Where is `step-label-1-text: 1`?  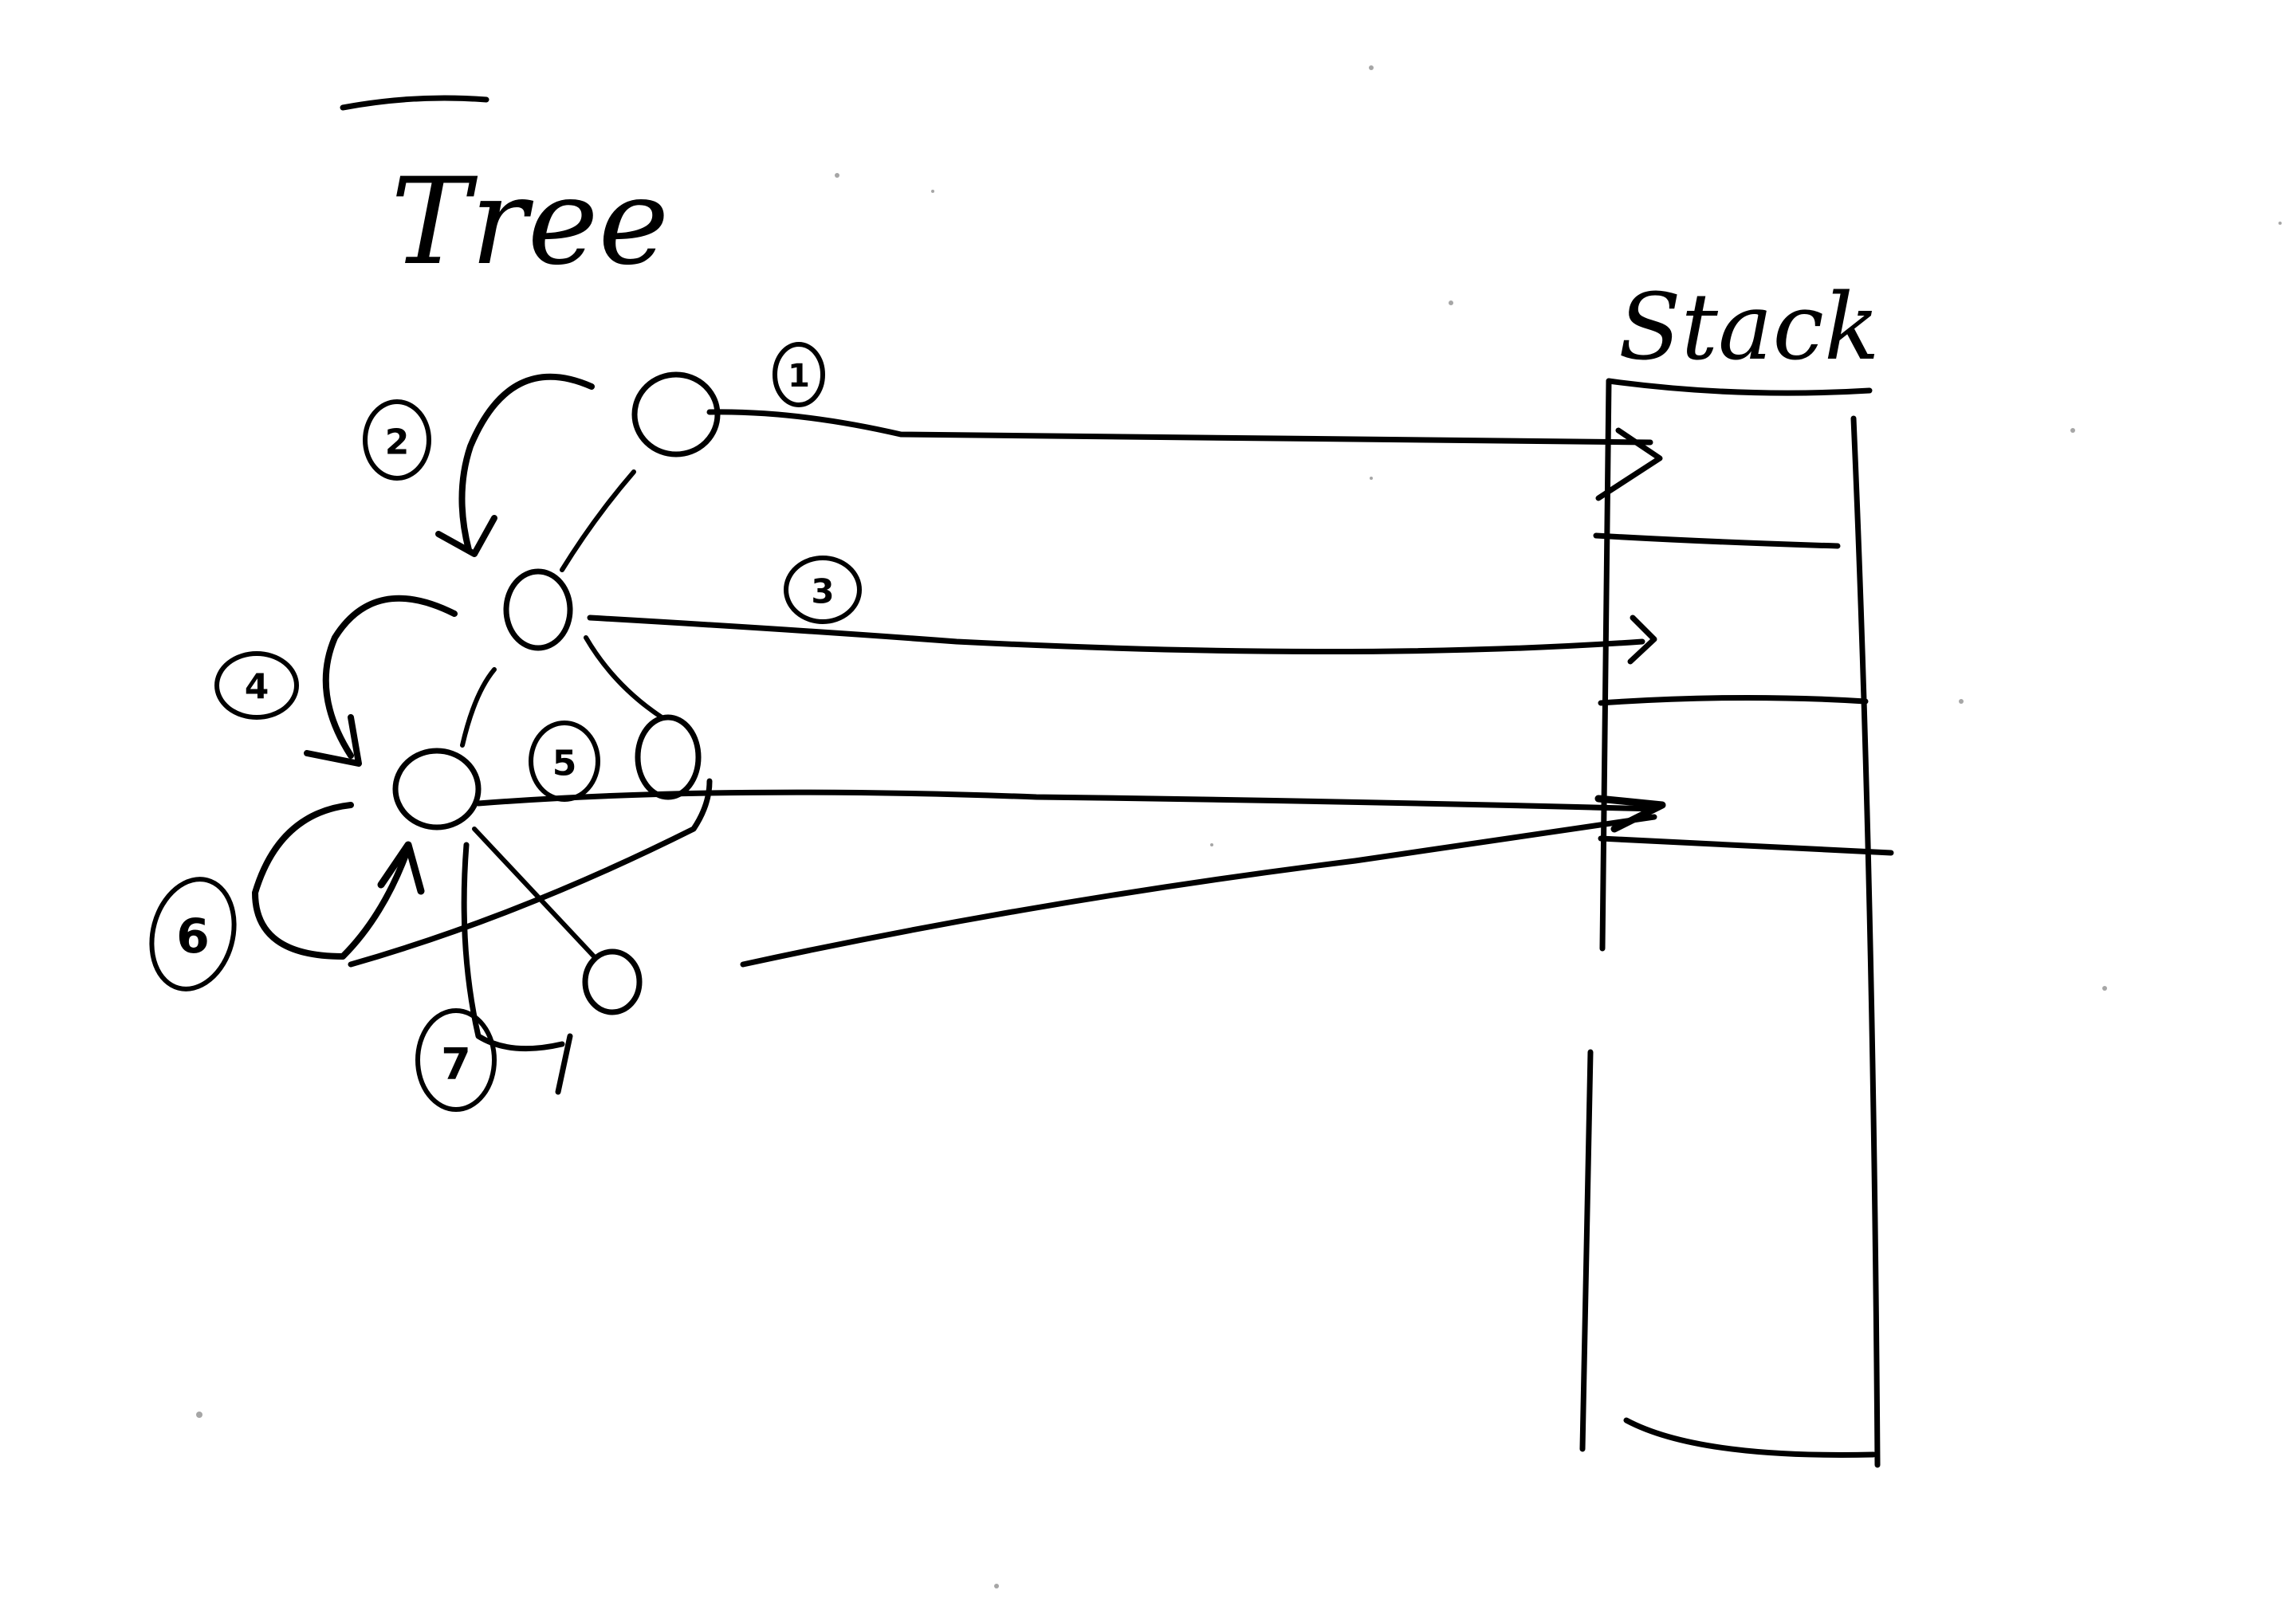 step-label-1-text: 1 is located at coordinates (799, 376).